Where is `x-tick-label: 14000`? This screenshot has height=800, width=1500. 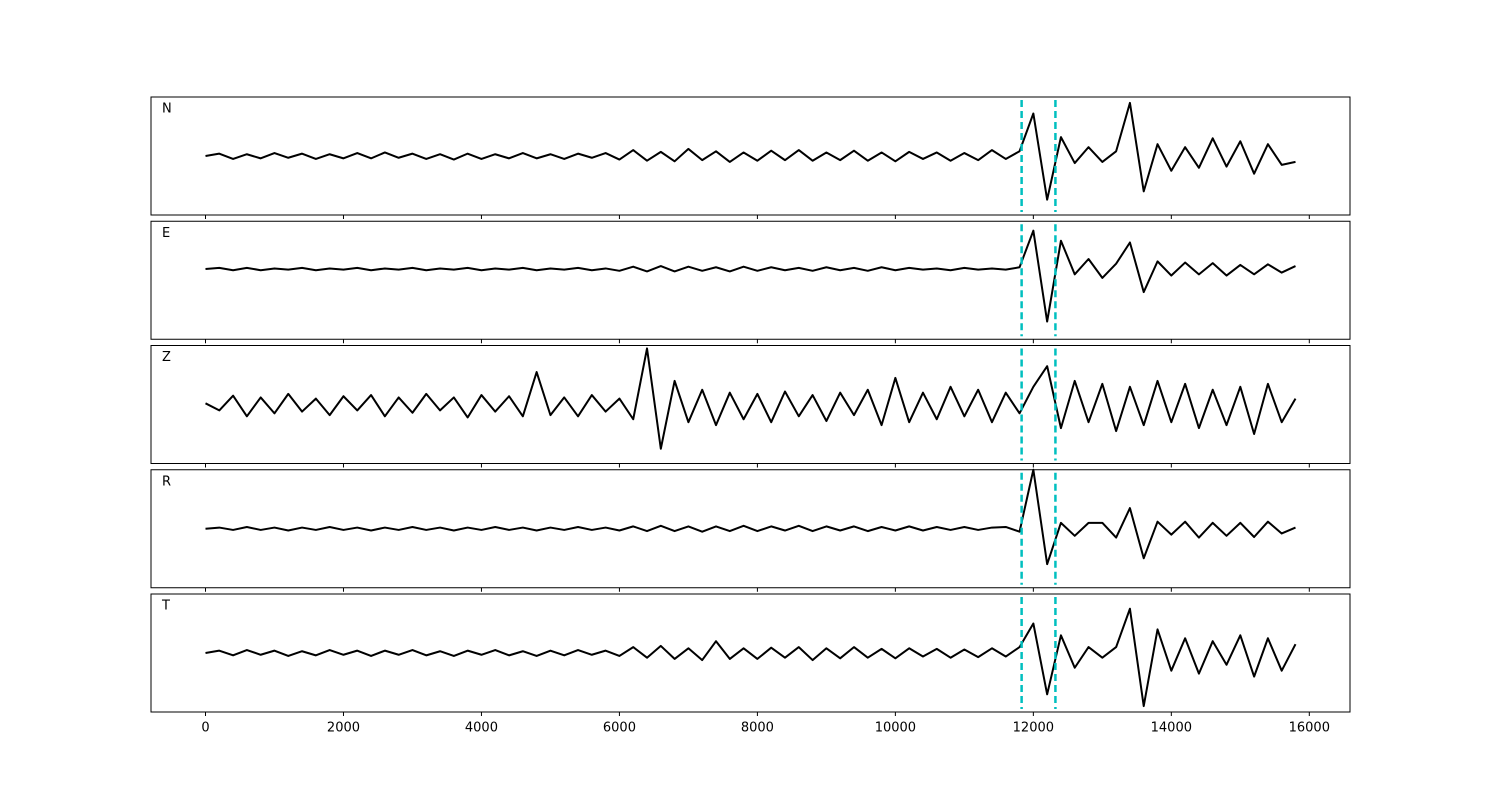 x-tick-label: 14000 is located at coordinates (1171, 728).